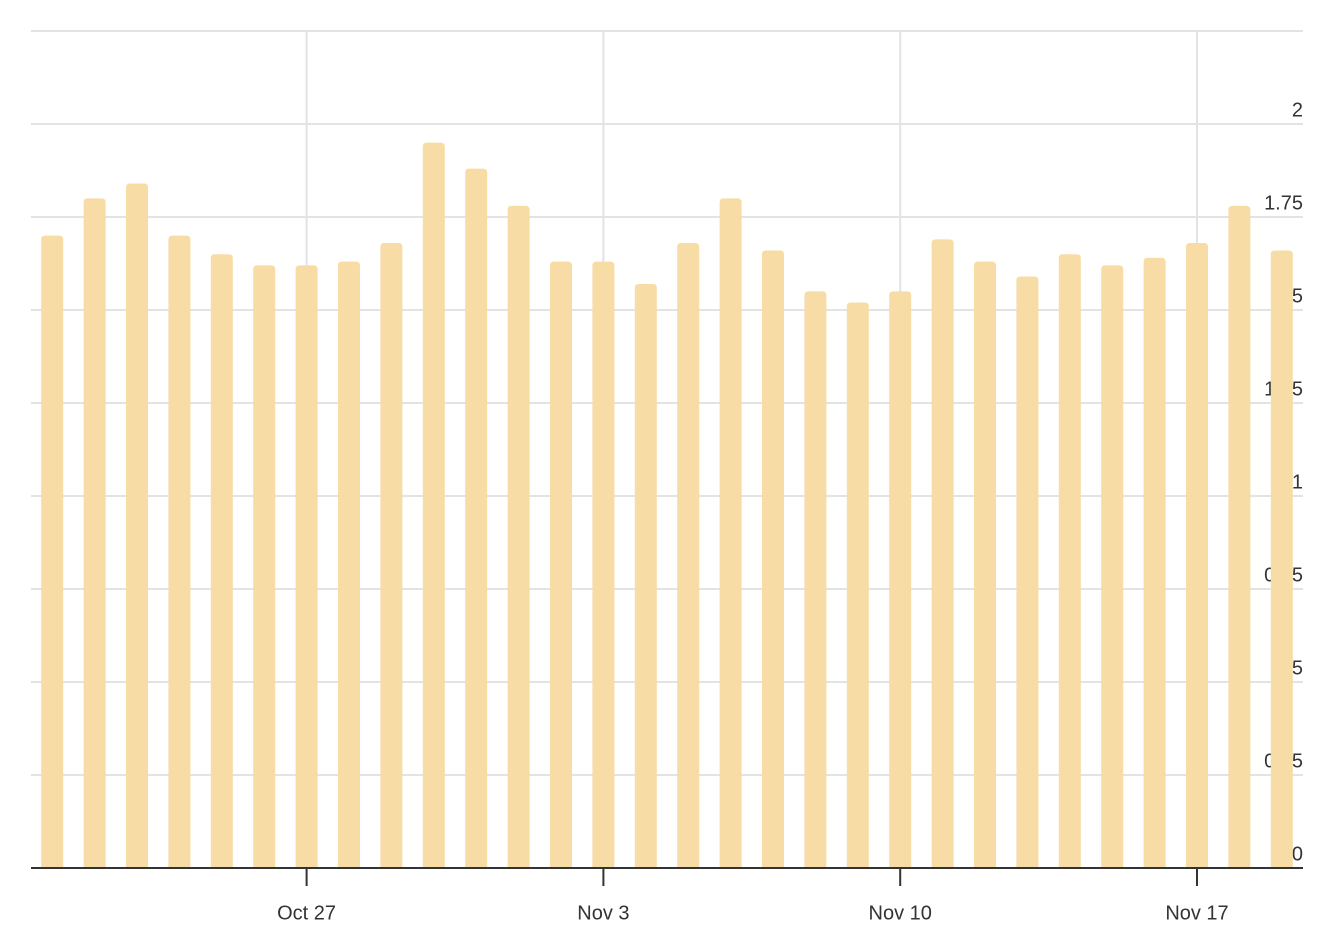 This screenshot has width=1332, height=944. What do you see at coordinates (1196, 913) in the screenshot?
I see `x-tick-label: Nov 17` at bounding box center [1196, 913].